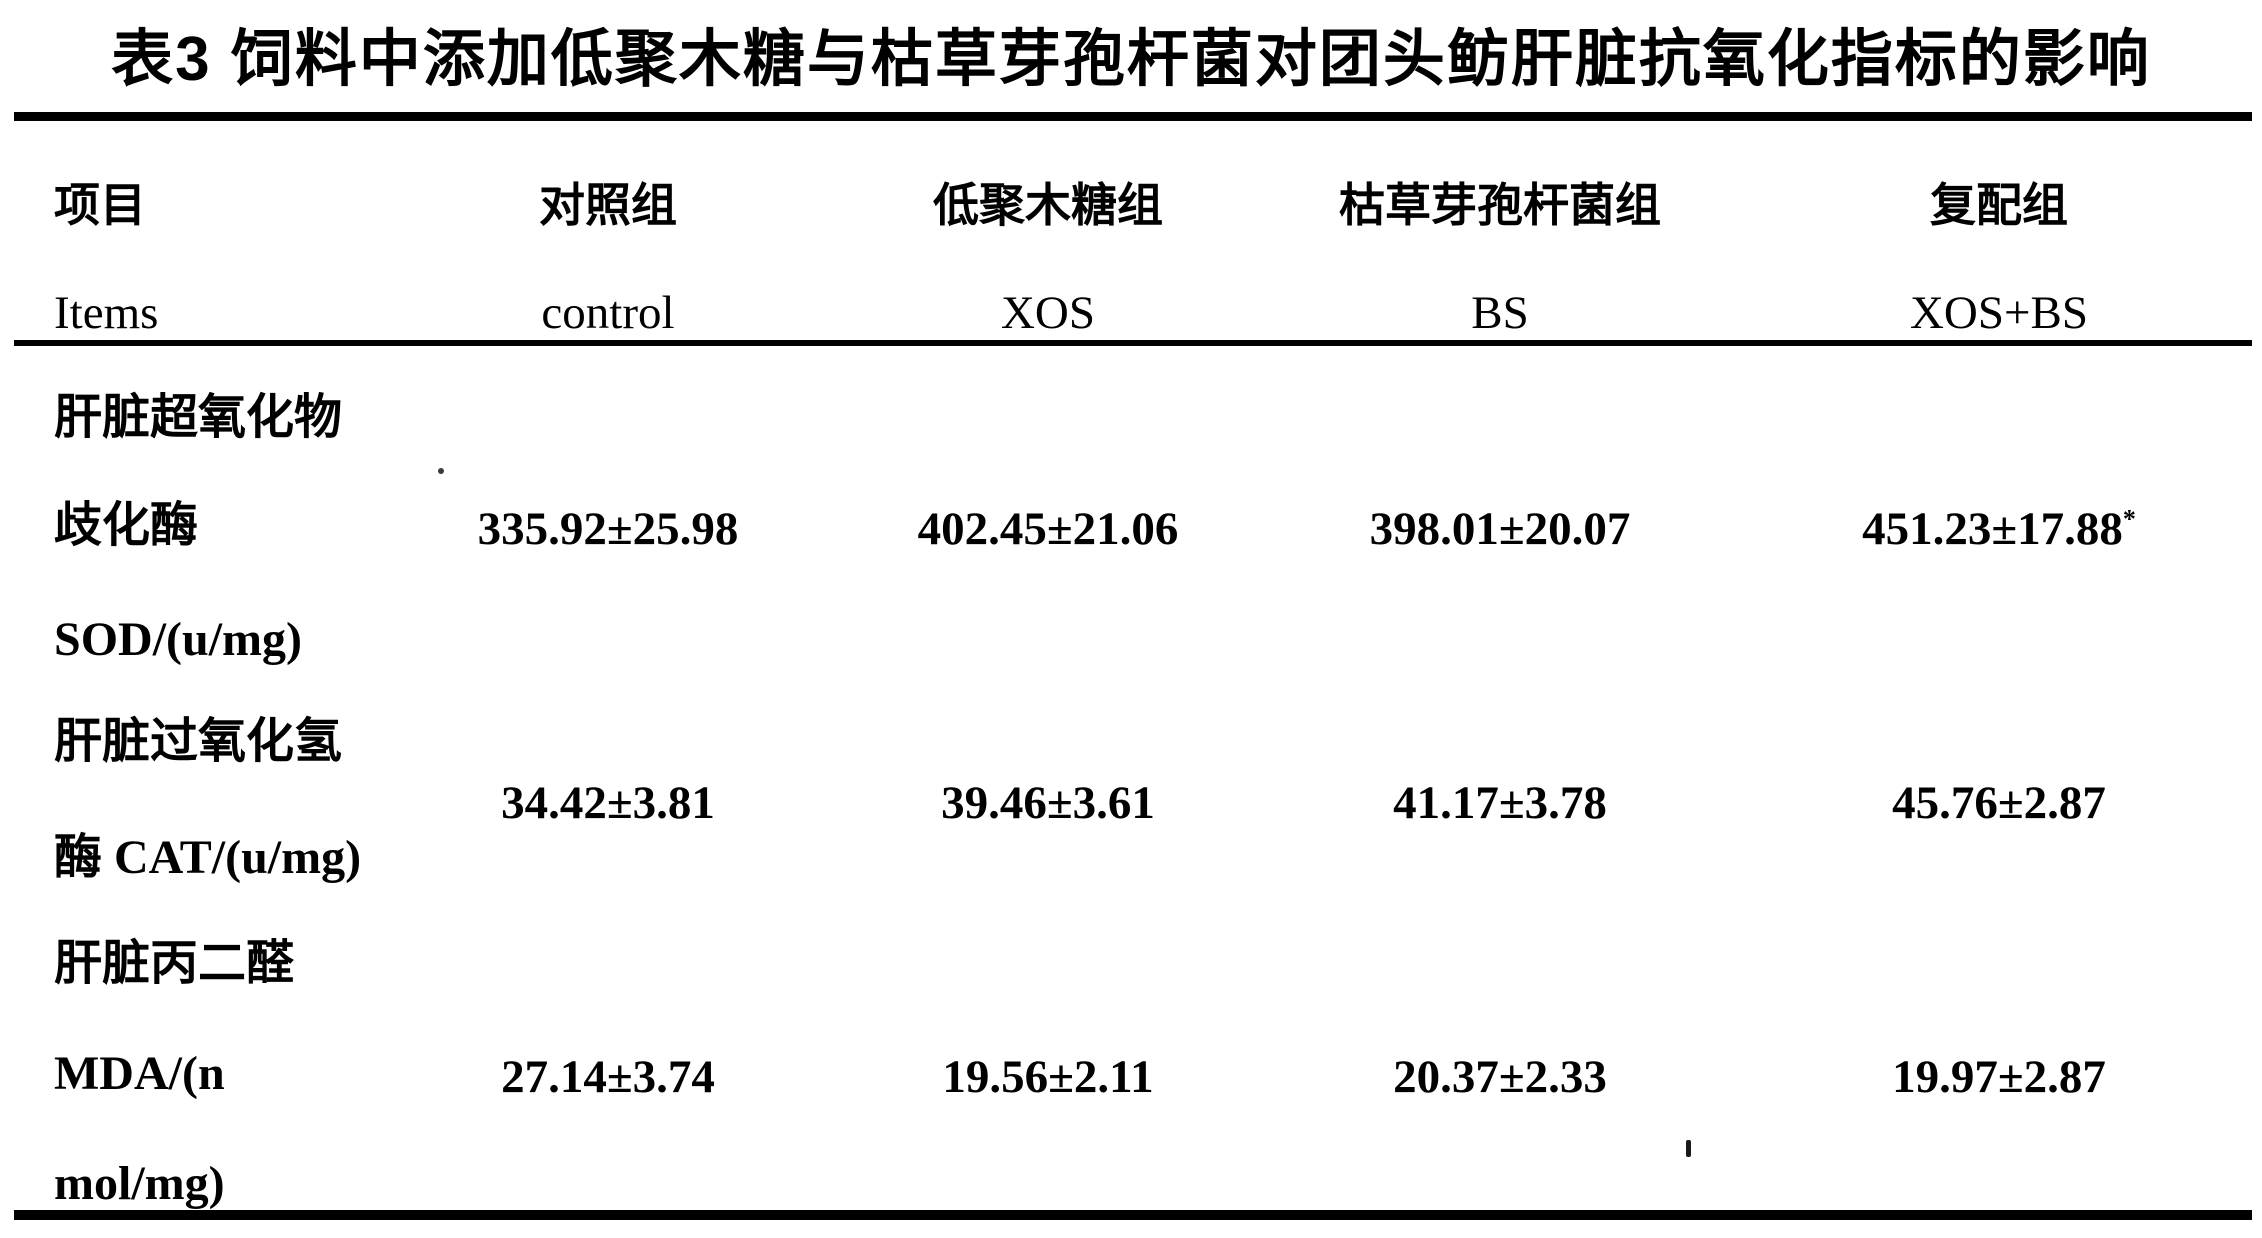 The width and height of the screenshot is (2262, 1238). Describe the element at coordinates (208, 857) in the screenshot. I see `row-cat-label-line2: 酶 CAT/(u/mg)` at that location.